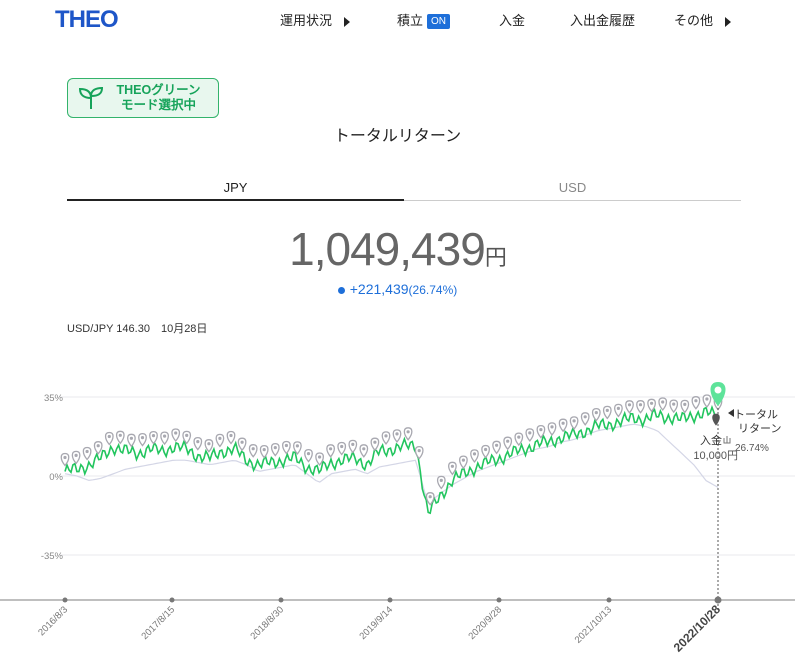 The height and width of the screenshot is (660, 795). I want to click on x-tick-label: 2021/10/13, so click(593, 624).